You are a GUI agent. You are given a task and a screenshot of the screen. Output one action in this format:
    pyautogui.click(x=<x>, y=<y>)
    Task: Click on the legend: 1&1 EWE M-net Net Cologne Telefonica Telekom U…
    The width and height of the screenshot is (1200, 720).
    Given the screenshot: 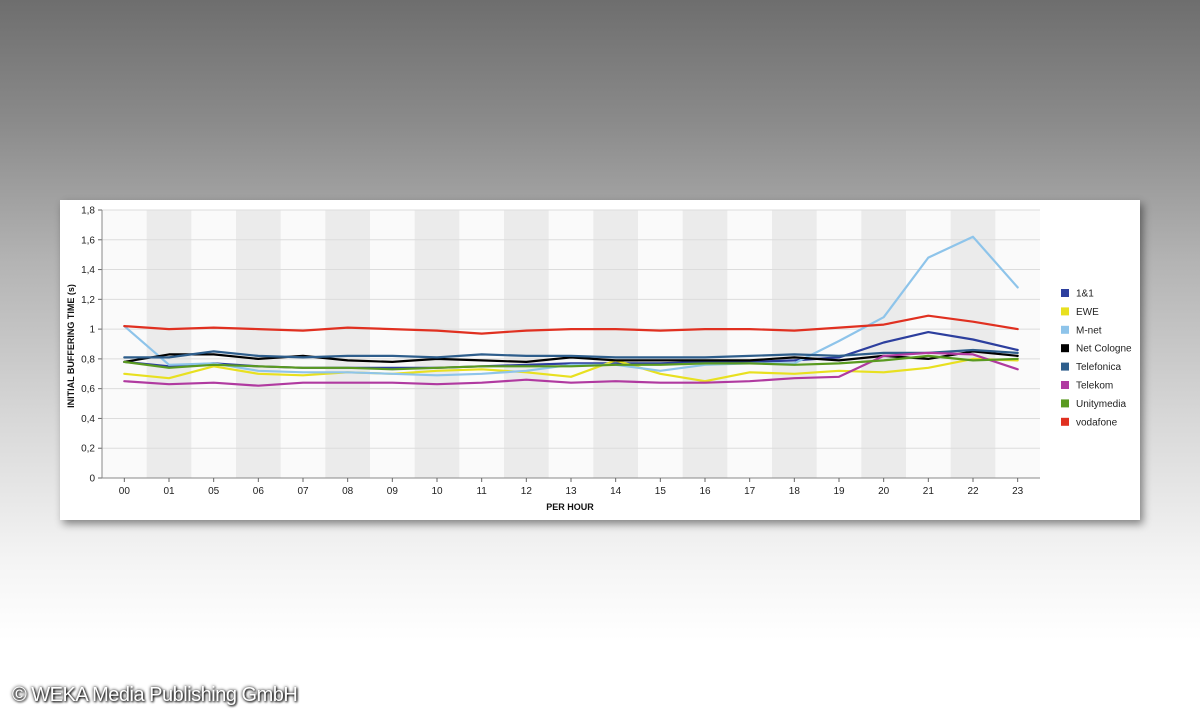 What is the action you would take?
    pyautogui.click(x=1096, y=358)
    